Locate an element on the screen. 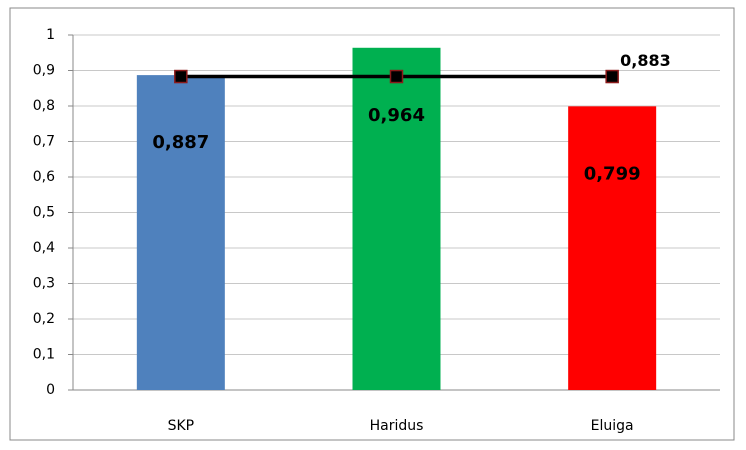 This screenshot has width=746, height=450. y-tick-label: 0,2 is located at coordinates (44, 319).